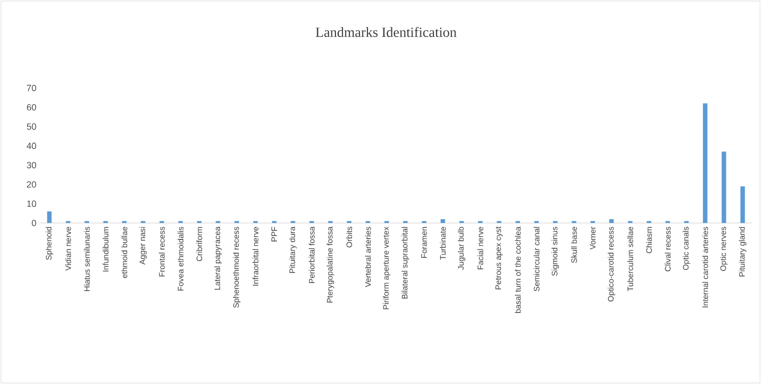 Image resolution: width=773 pixels, height=384 pixels. What do you see at coordinates (31, 146) in the screenshot?
I see `y-tick-label: 40` at bounding box center [31, 146].